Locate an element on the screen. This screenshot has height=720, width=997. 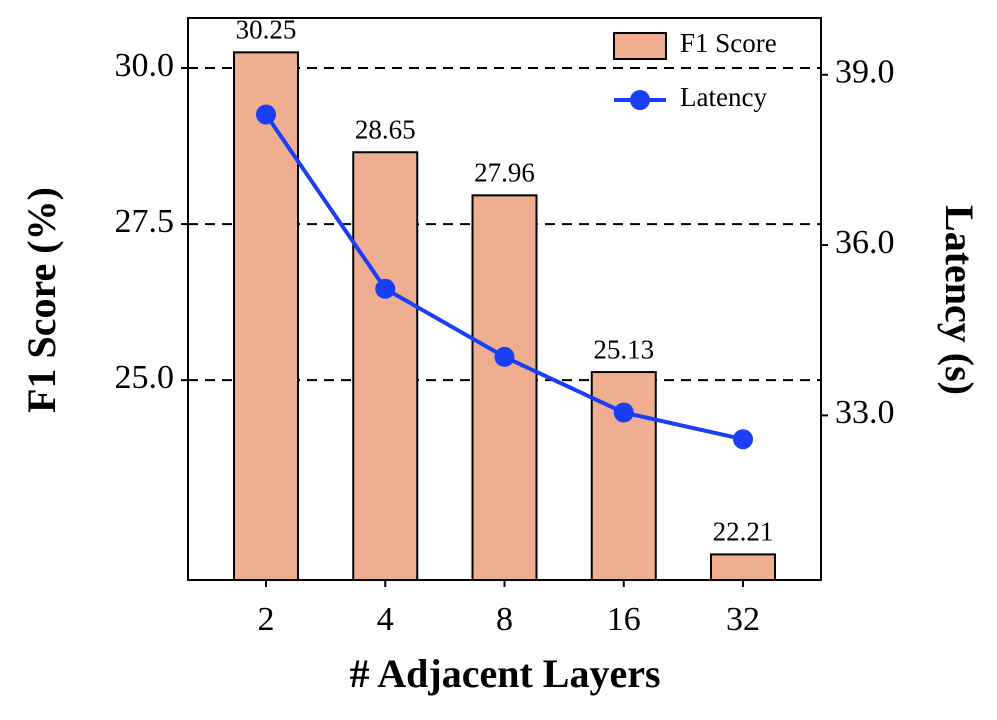
y-tick-label: 27.5 is located at coordinates (145, 221).